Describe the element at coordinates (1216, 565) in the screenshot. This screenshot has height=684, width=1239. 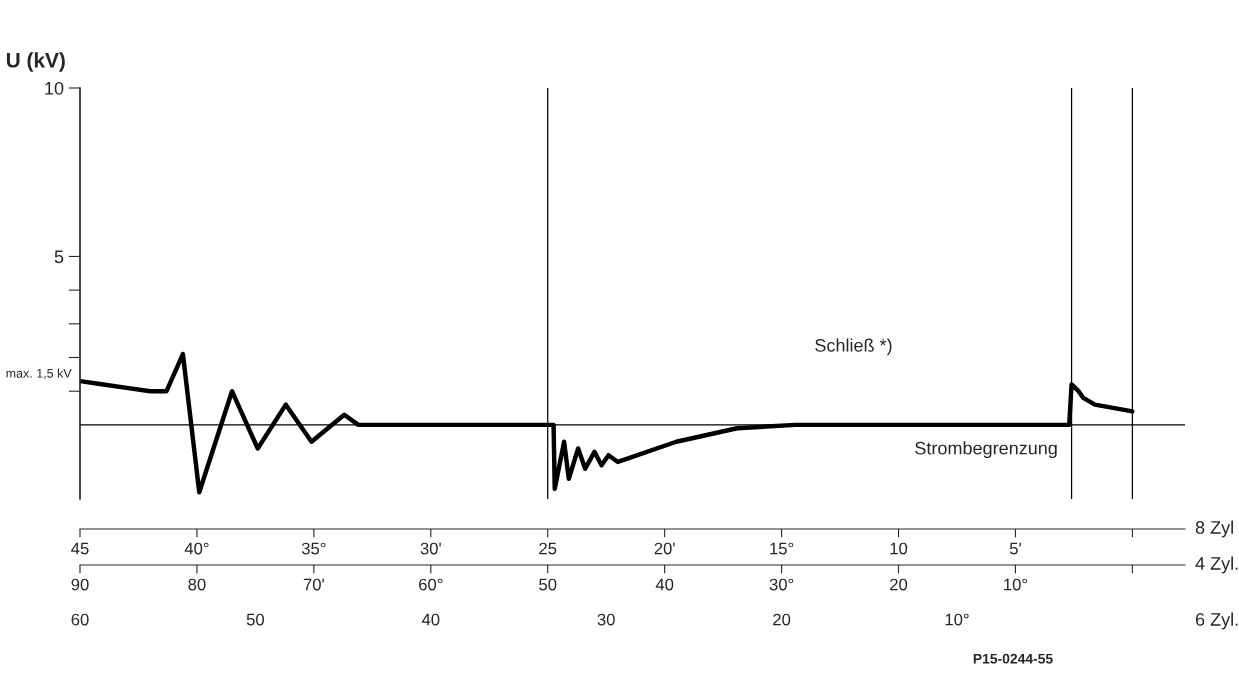
I see `x2-axis-title: 4 Zyl.` at that location.